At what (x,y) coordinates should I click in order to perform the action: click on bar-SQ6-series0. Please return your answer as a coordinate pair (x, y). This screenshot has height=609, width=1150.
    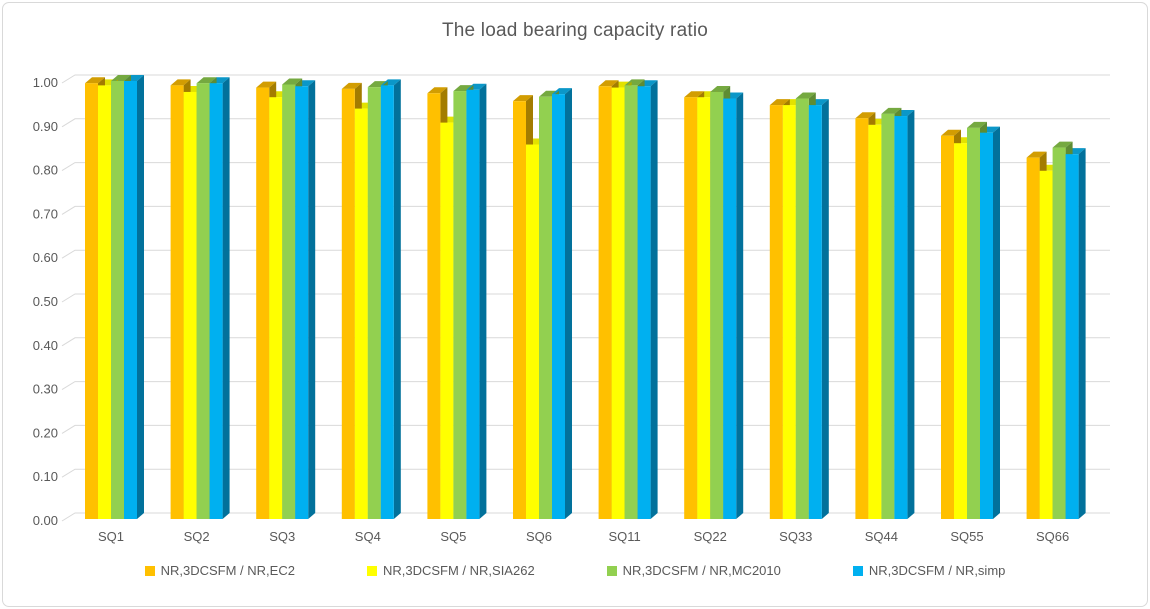
    Looking at the image, I should click on (519, 310).